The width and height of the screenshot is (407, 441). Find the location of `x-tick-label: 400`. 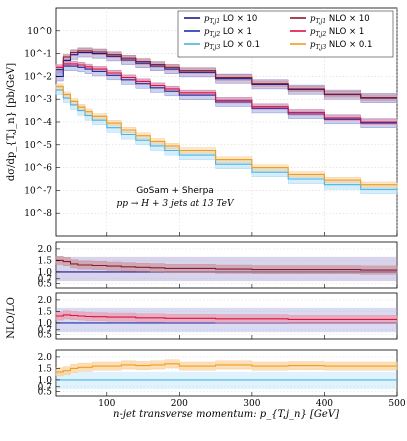

x-tick-label: 400 is located at coordinates (324, 404).